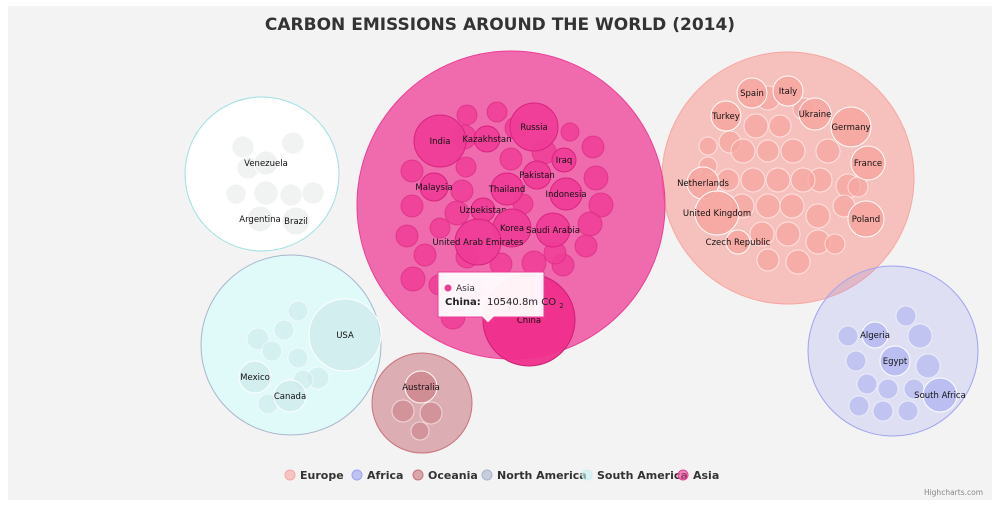 The height and width of the screenshot is (507, 1000). Describe the element at coordinates (537, 175) in the screenshot. I see `bubble-pakistan` at that location.